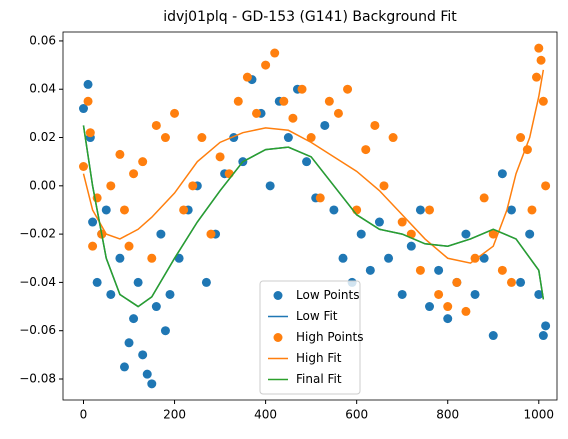  I want to click on y-tick-label: 0.04, so click(42, 89).